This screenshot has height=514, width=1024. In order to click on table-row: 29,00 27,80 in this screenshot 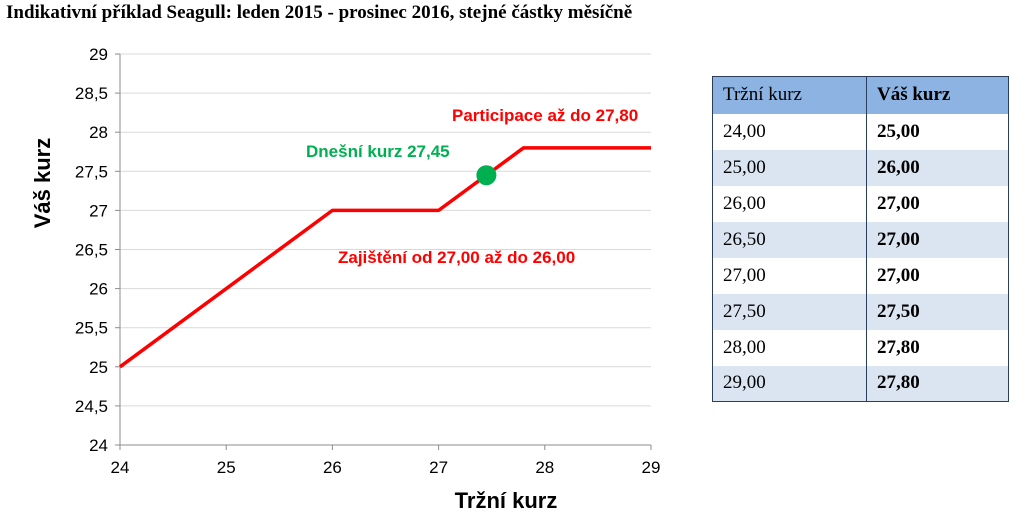, I will do `click(860, 383)`.